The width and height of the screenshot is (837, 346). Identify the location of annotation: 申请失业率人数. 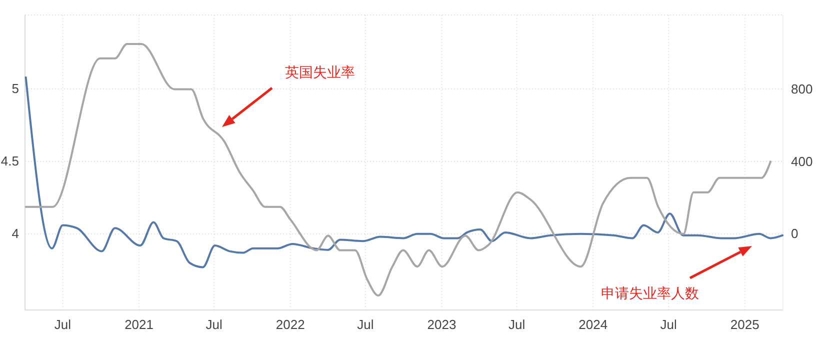
(650, 294).